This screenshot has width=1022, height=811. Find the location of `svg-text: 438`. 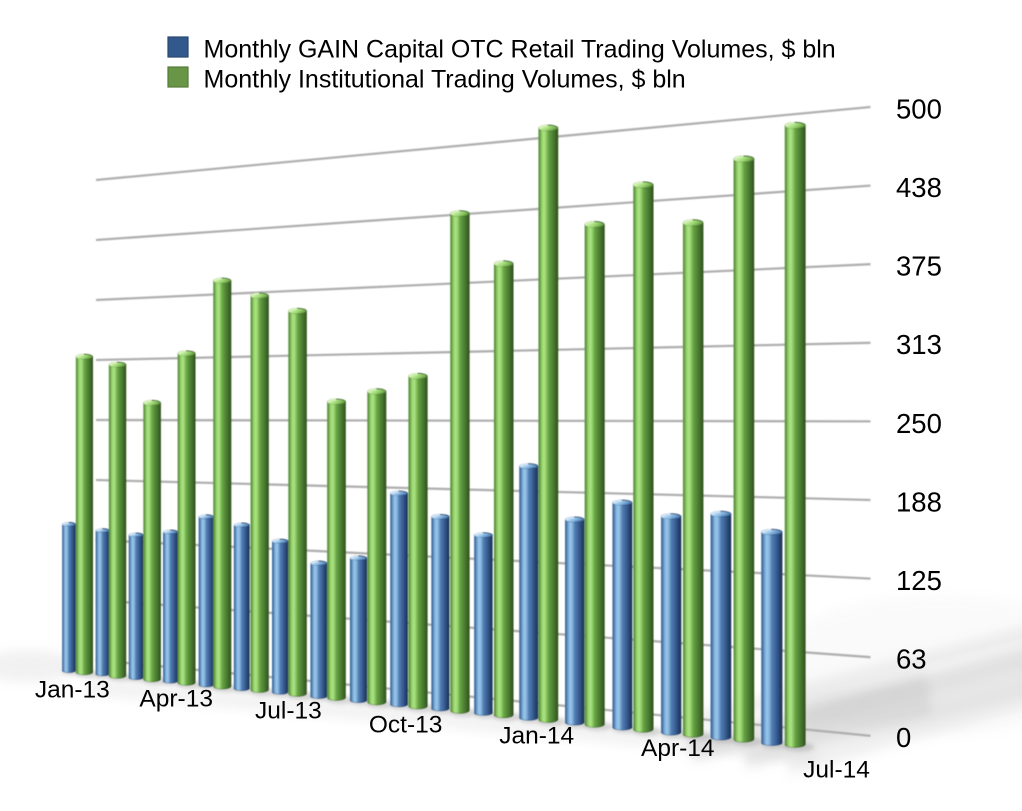

svg-text: 438 is located at coordinates (919, 187).